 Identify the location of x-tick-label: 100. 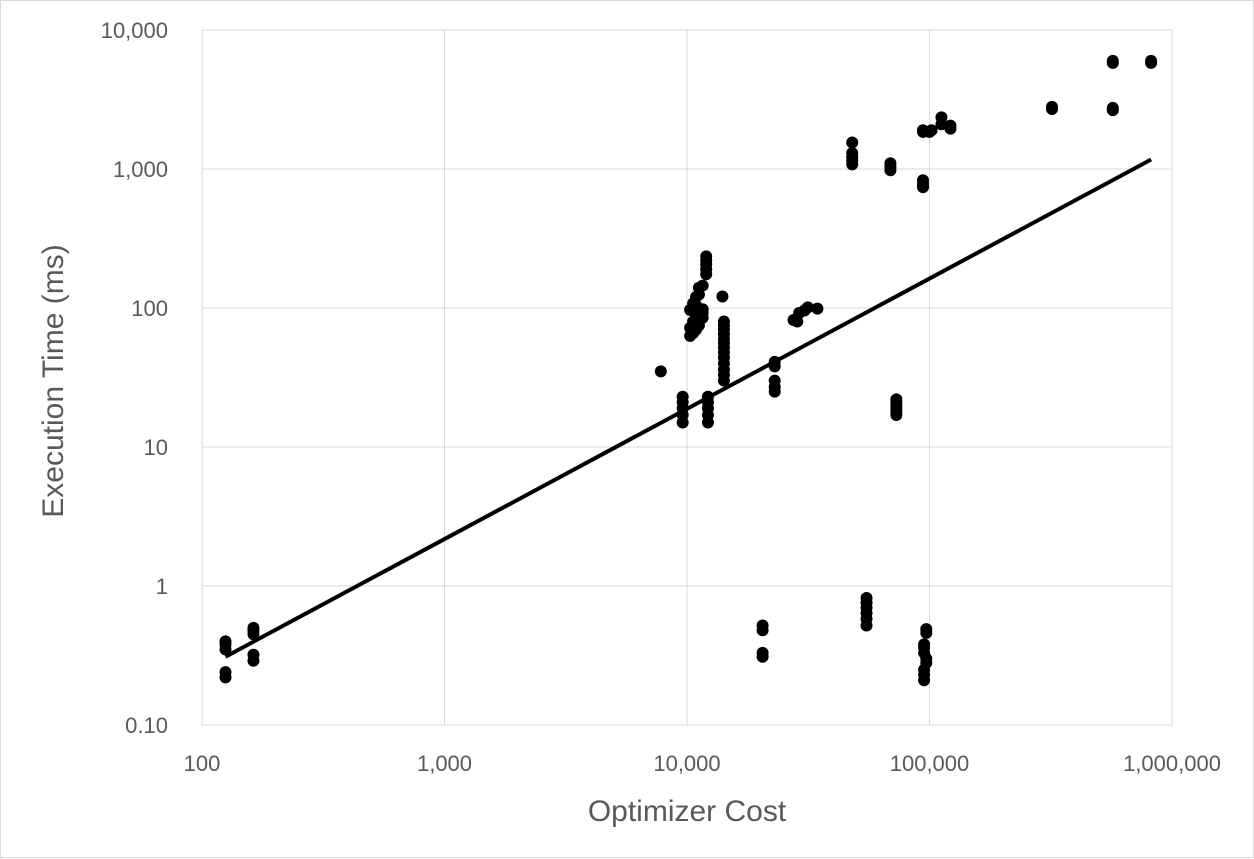
(202, 763).